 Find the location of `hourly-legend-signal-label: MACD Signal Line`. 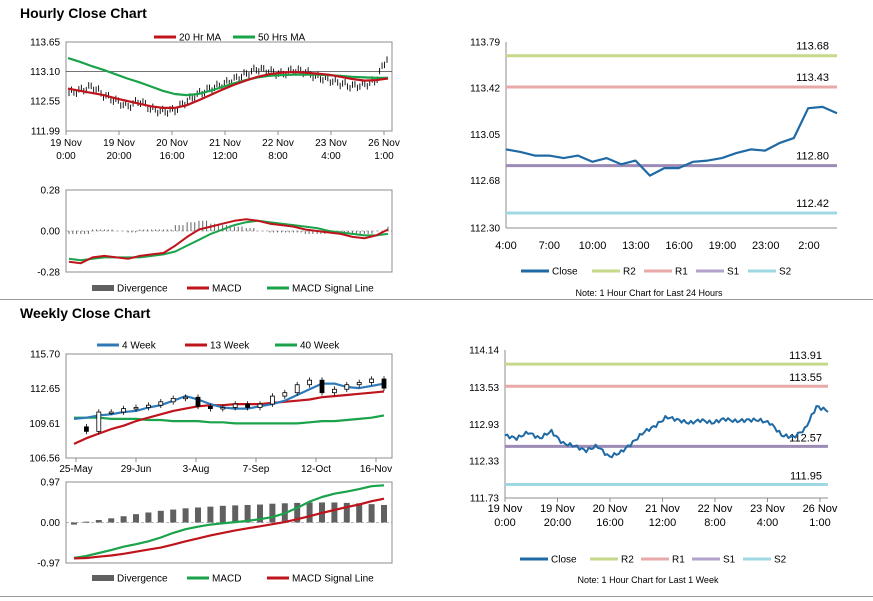

hourly-legend-signal-label: MACD Signal Line is located at coordinates (333, 289).